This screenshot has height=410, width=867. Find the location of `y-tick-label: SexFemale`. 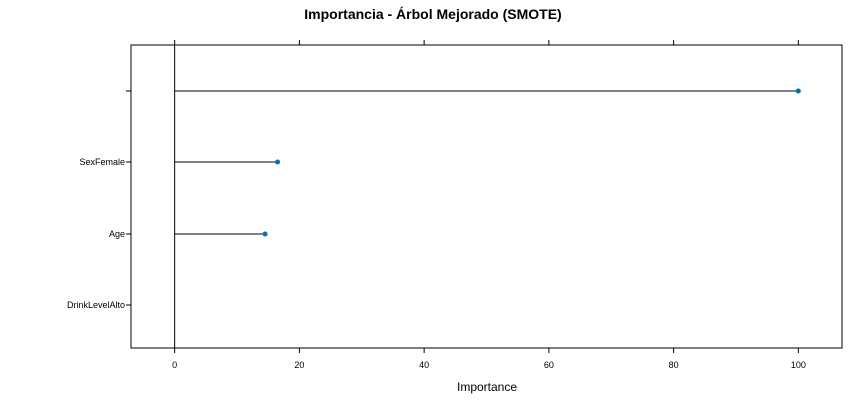

y-tick-label: SexFemale is located at coordinates (102, 162).